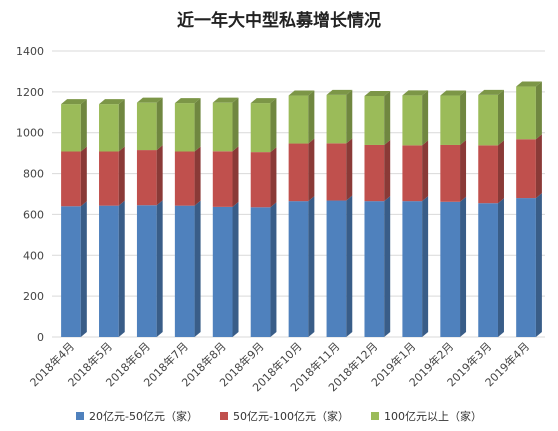 The height and width of the screenshot is (431, 558). I want to click on y-tick-label: 1400, so click(30, 51).